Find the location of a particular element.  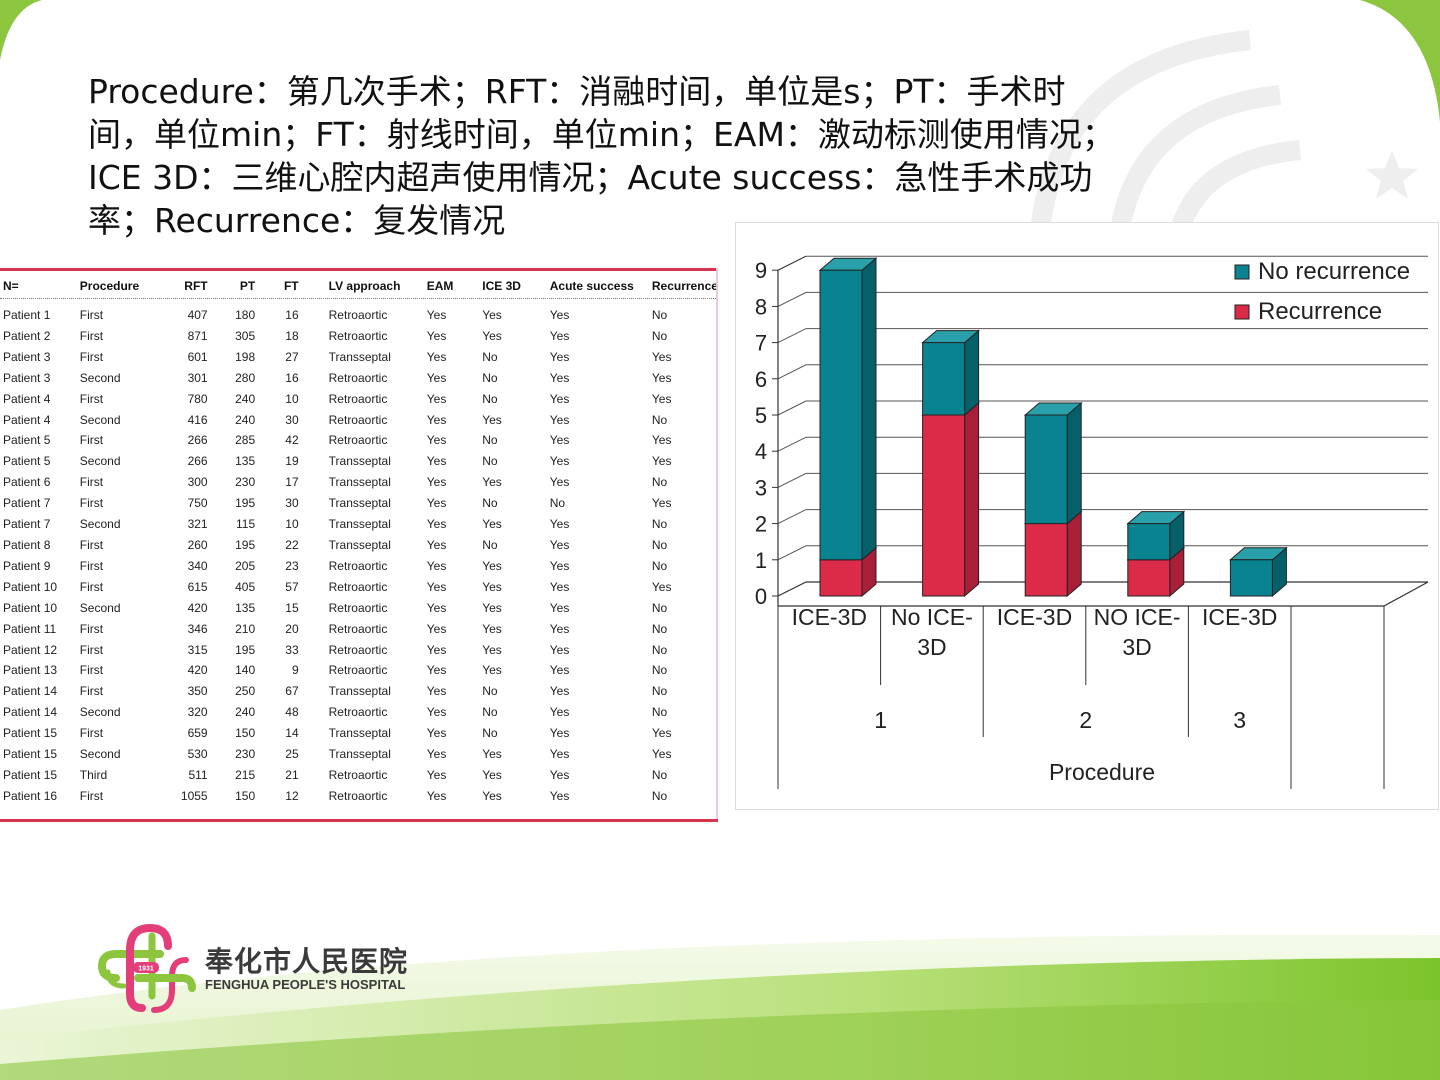

cell-rft: 601 is located at coordinates (197, 356).